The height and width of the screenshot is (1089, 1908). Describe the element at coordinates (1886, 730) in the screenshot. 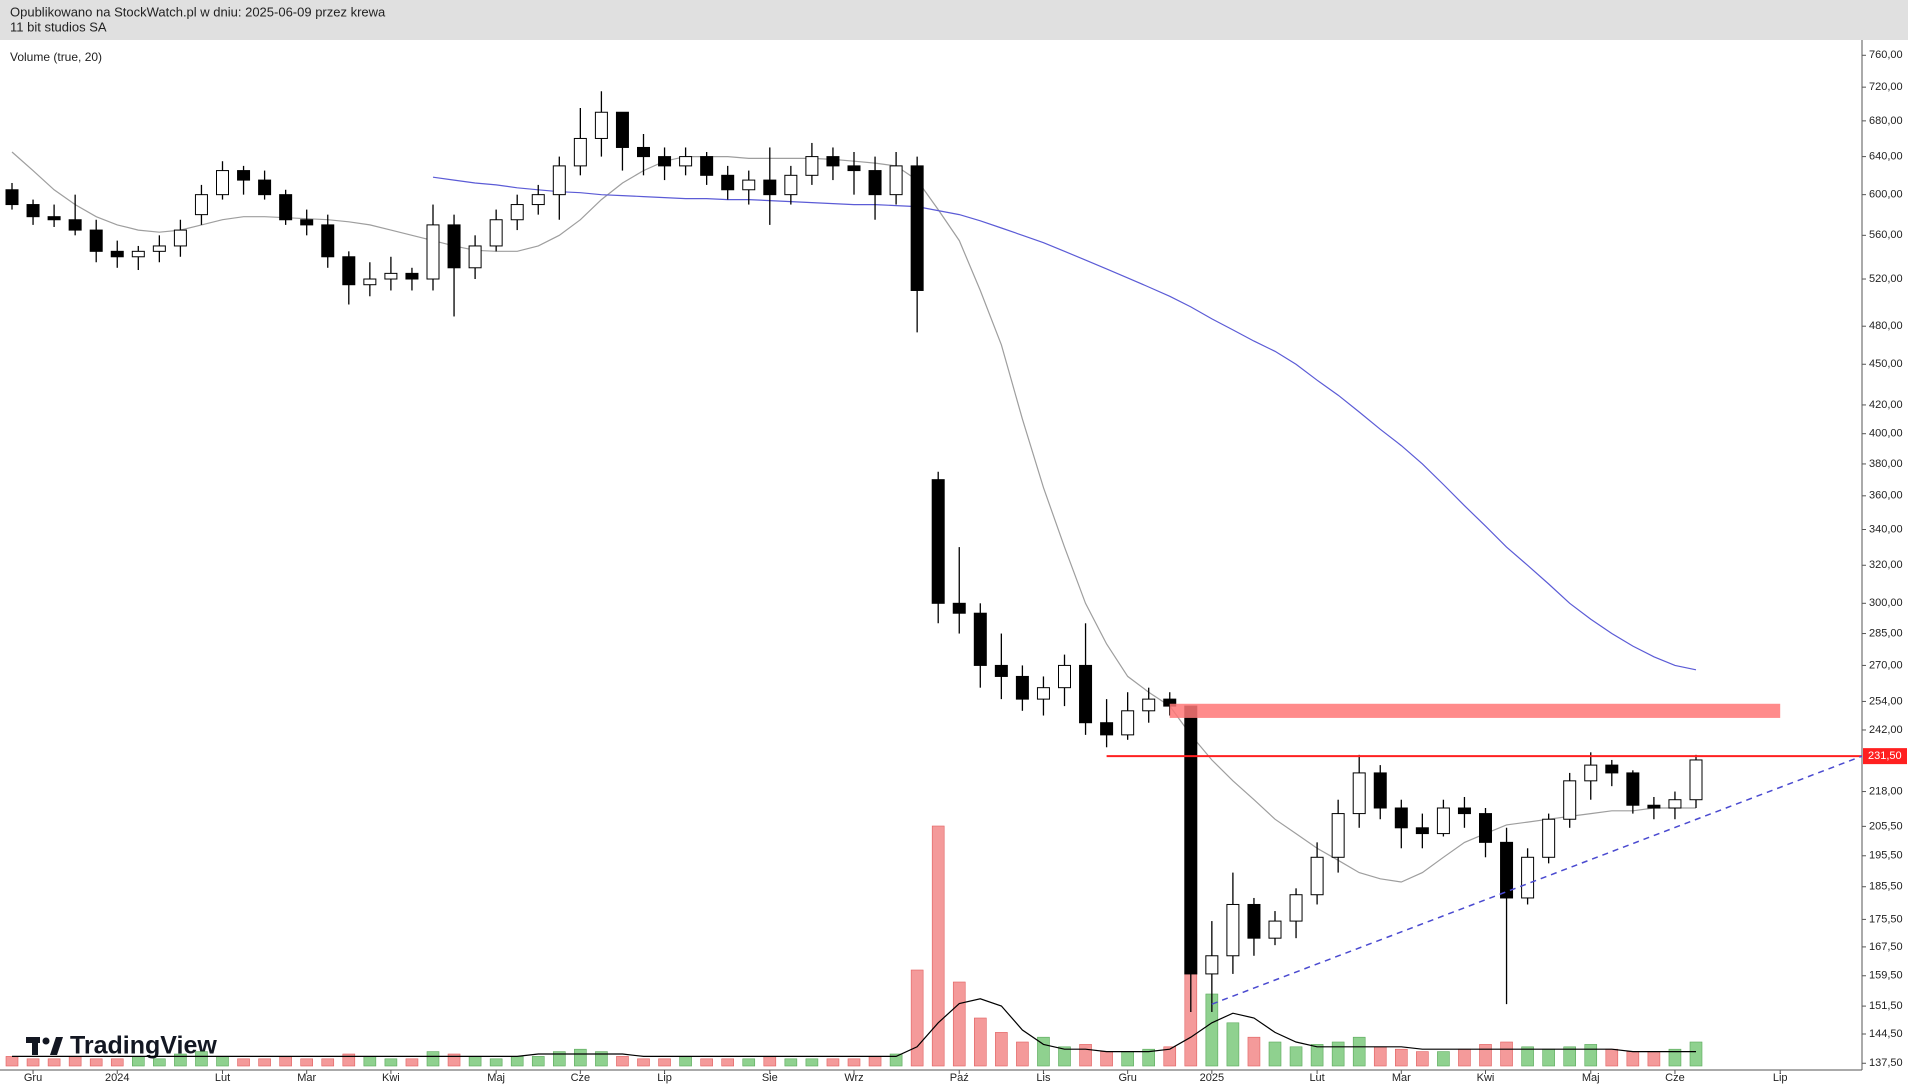

I see `y-tick-label: 242,00` at that location.